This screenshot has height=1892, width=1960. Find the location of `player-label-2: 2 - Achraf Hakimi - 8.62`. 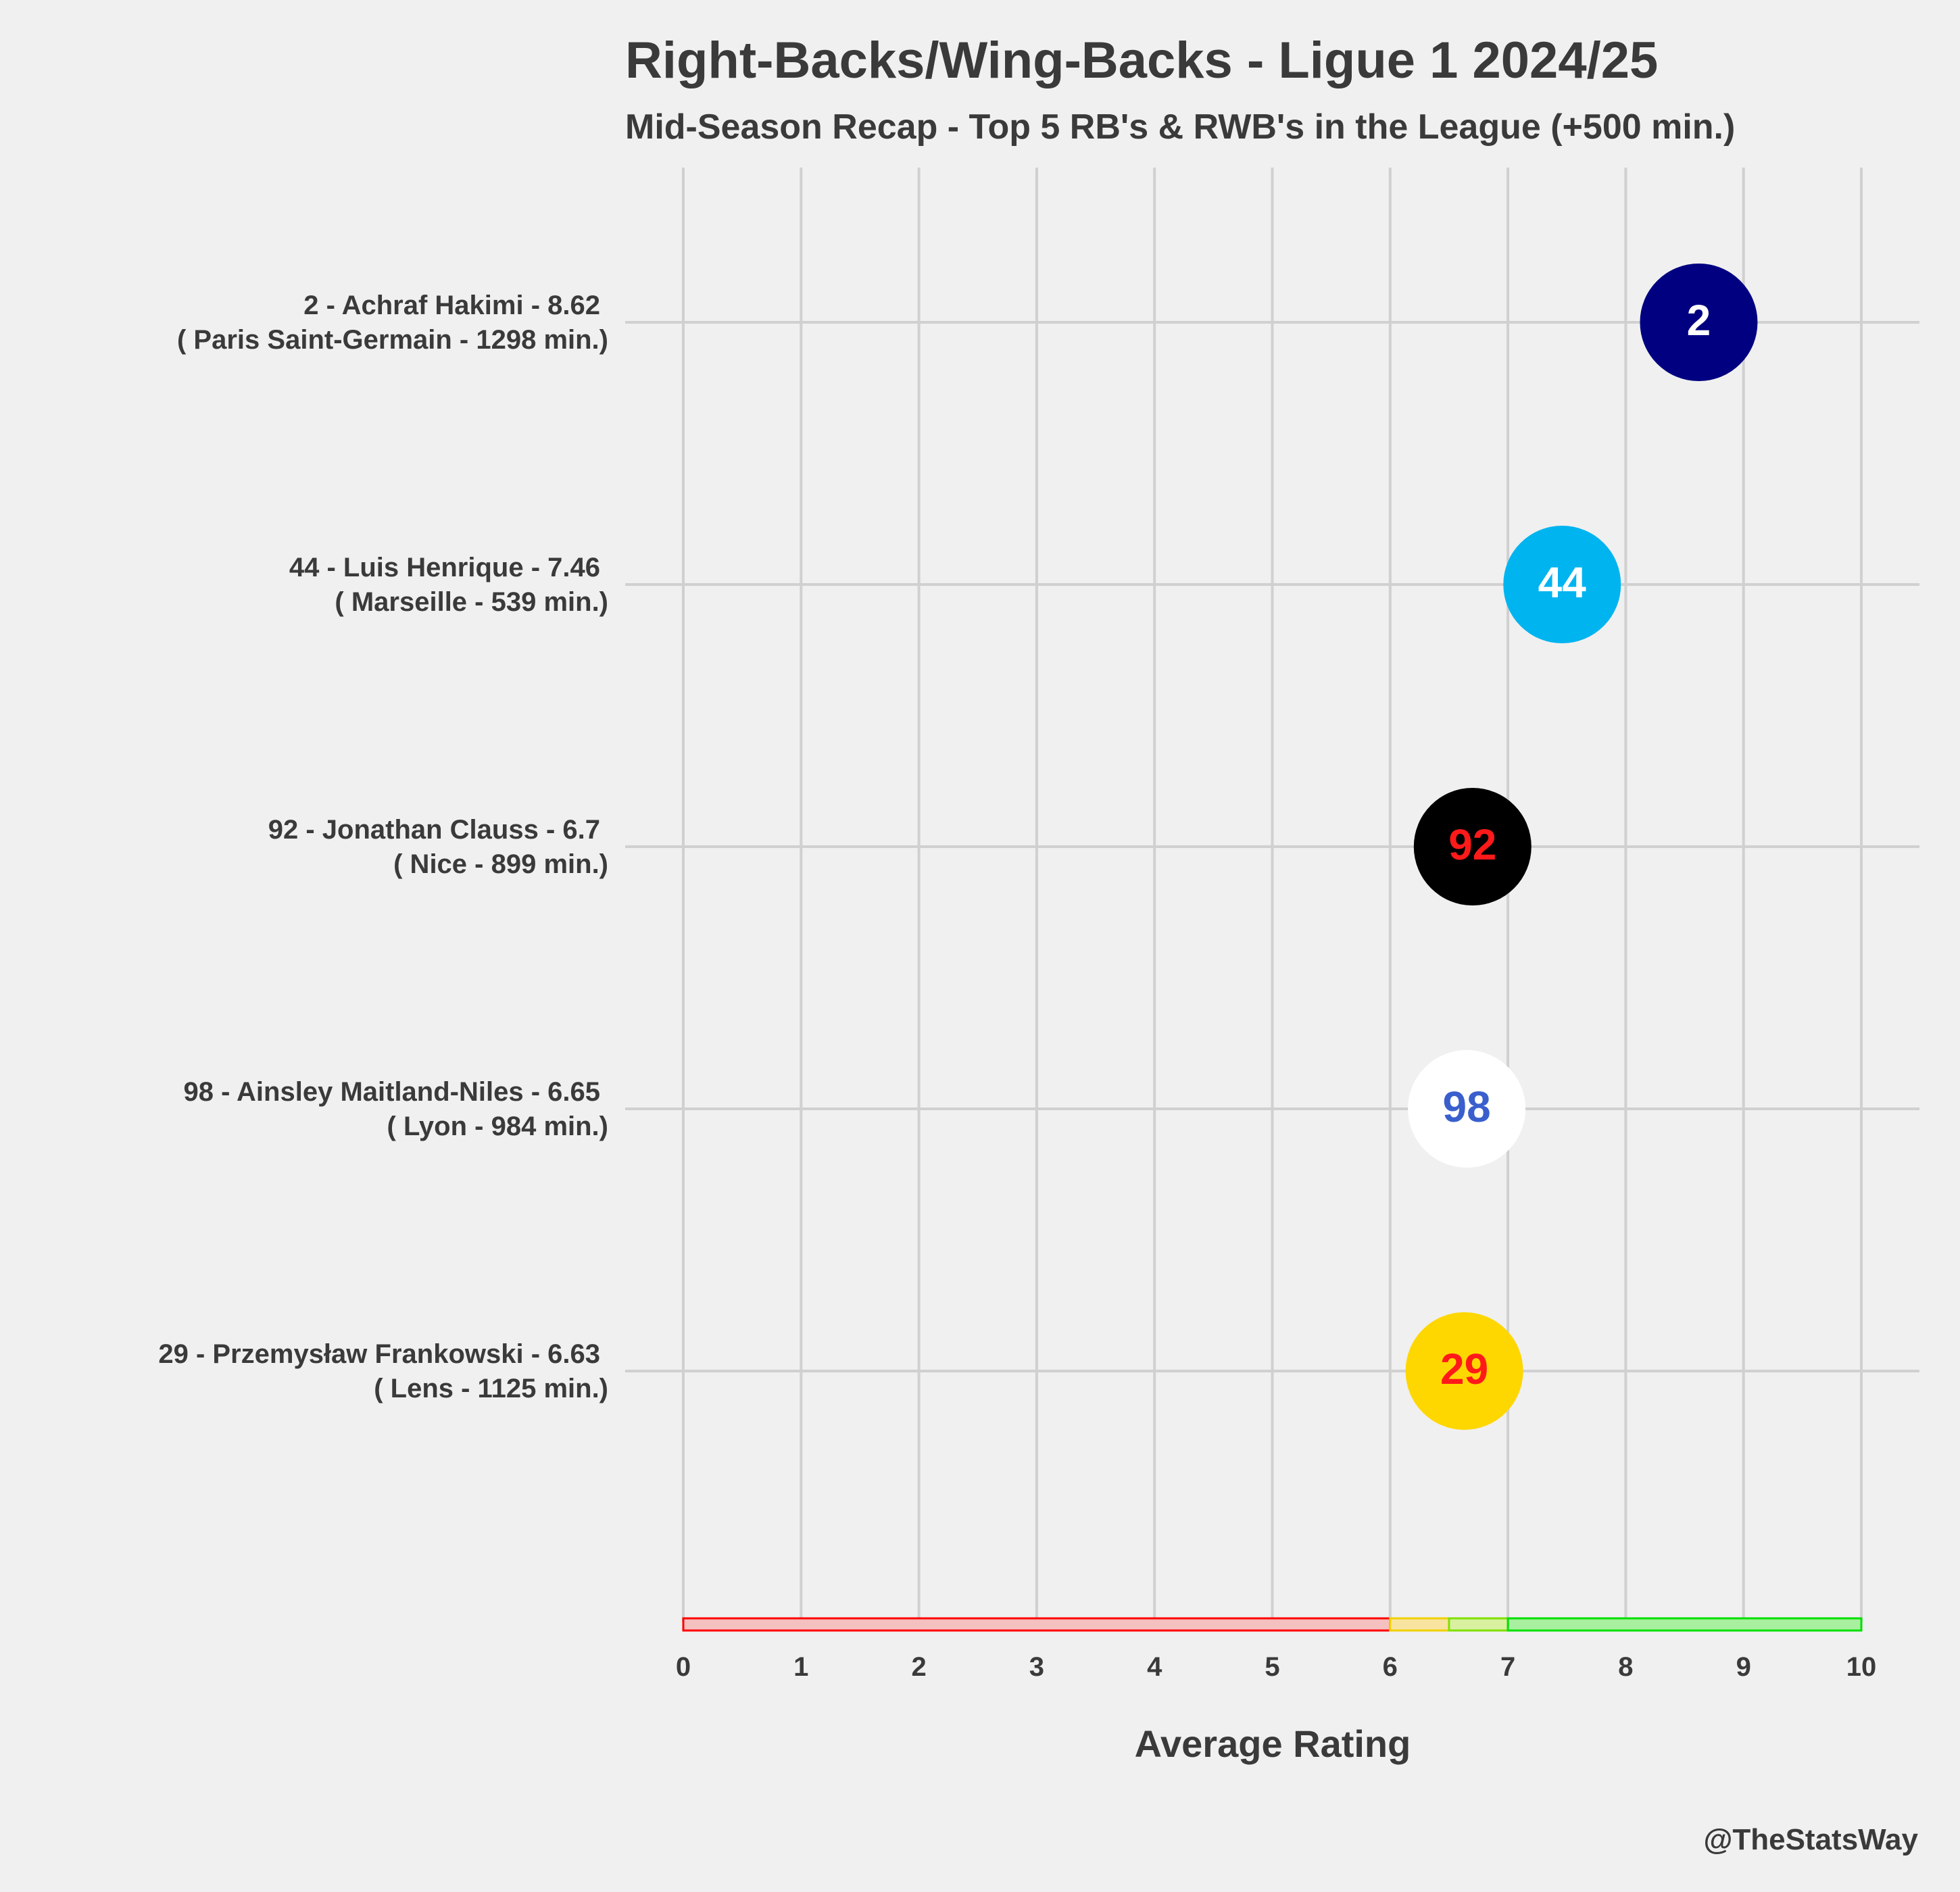

player-label-2: 2 - Achraf Hakimi - 8.62 is located at coordinates (451, 305).